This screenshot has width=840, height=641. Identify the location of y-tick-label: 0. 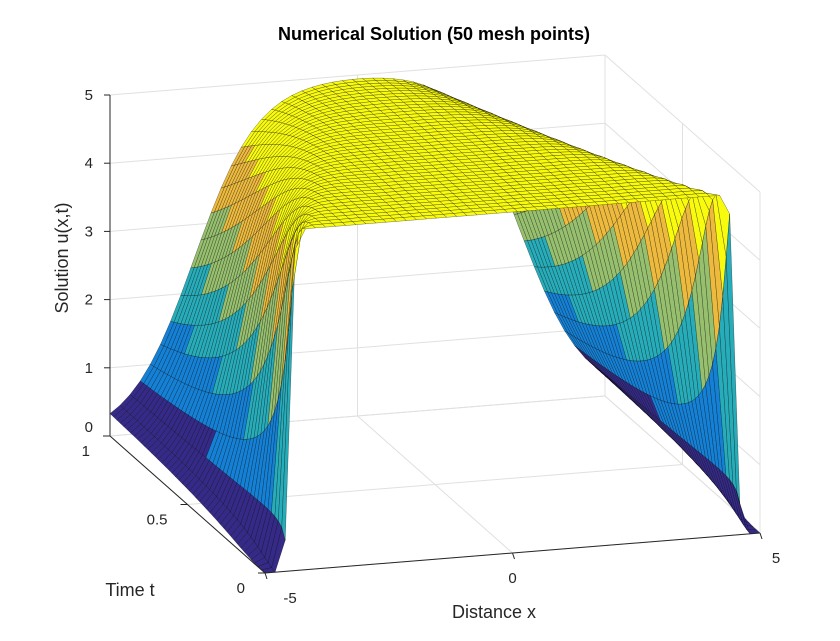
(241, 588).